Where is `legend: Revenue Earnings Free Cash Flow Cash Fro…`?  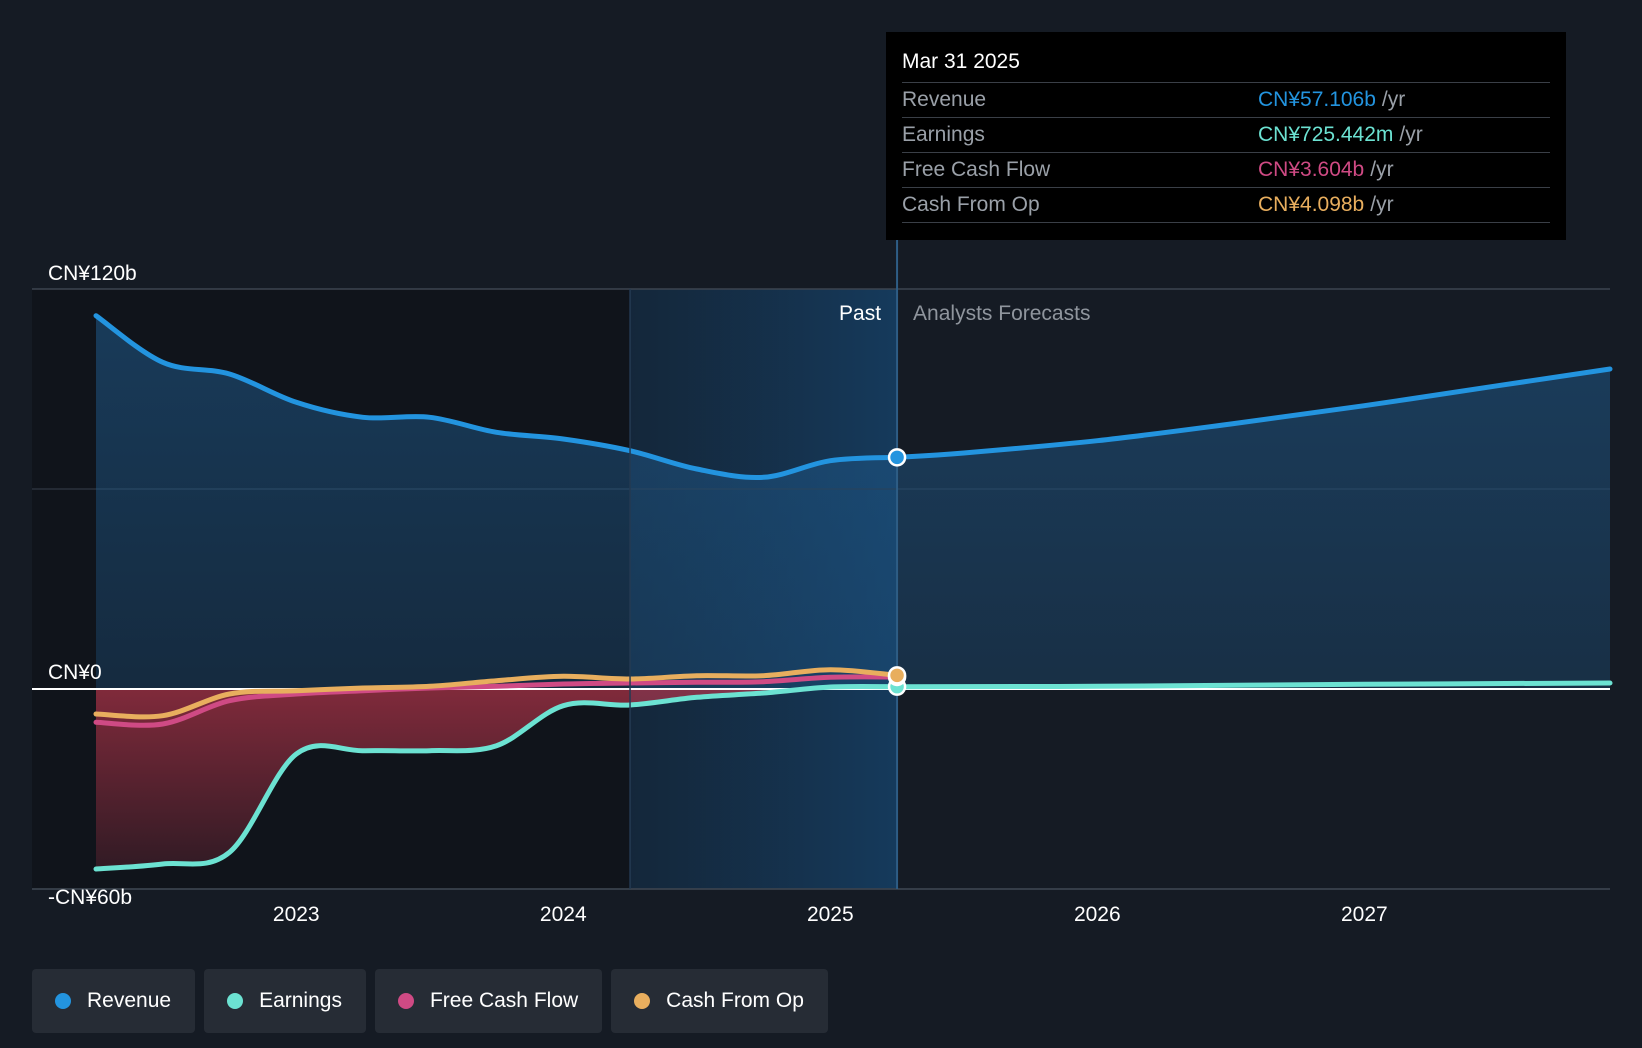
legend: Revenue Earnings Free Cash Flow Cash Fro… is located at coordinates (430, 1001).